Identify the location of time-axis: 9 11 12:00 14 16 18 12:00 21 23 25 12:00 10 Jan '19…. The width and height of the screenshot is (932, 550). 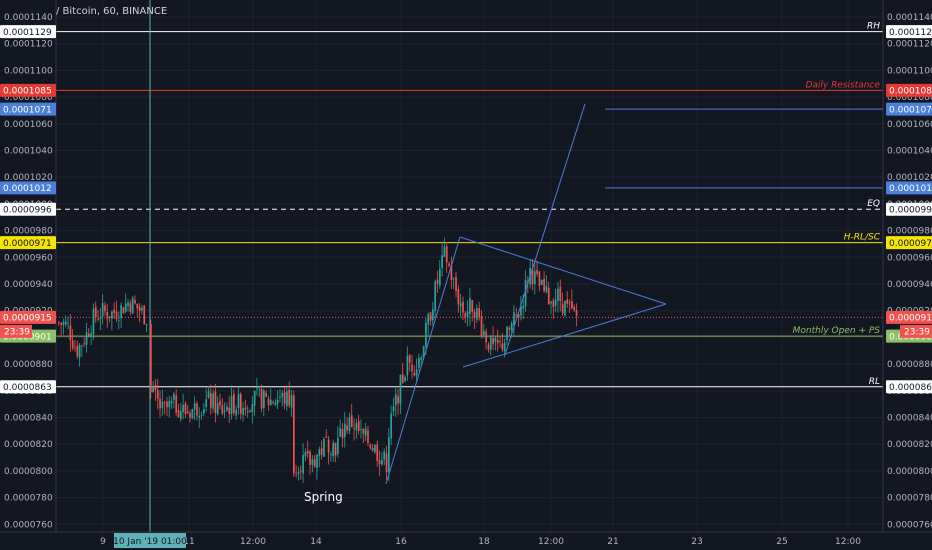
(466, 540).